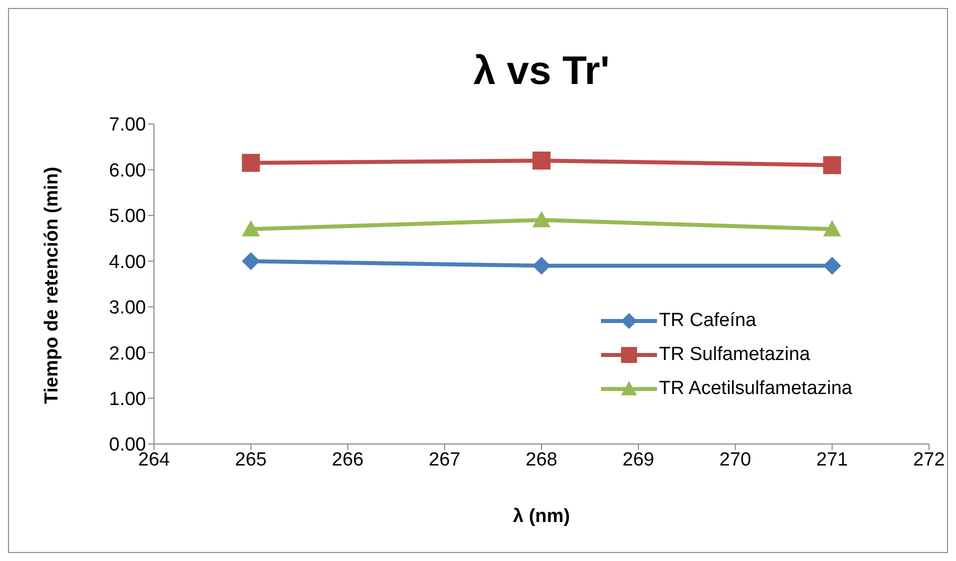 This screenshot has height=561, width=956. Describe the element at coordinates (127, 171) in the screenshot. I see `y-tick-label: 6.00` at that location.